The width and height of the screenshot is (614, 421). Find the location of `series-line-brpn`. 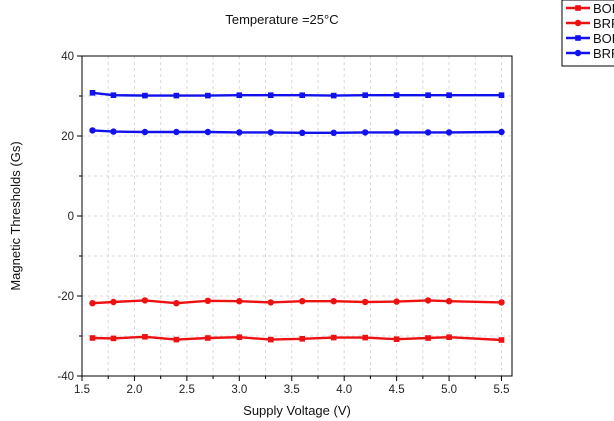

series-line-brpn is located at coordinates (297, 302).